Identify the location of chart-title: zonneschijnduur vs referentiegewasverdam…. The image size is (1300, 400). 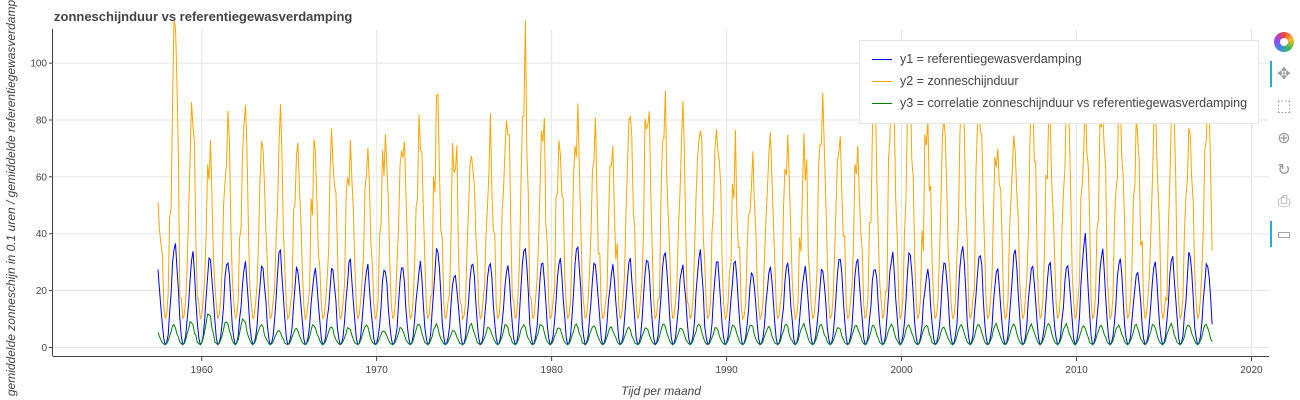
(203, 16).